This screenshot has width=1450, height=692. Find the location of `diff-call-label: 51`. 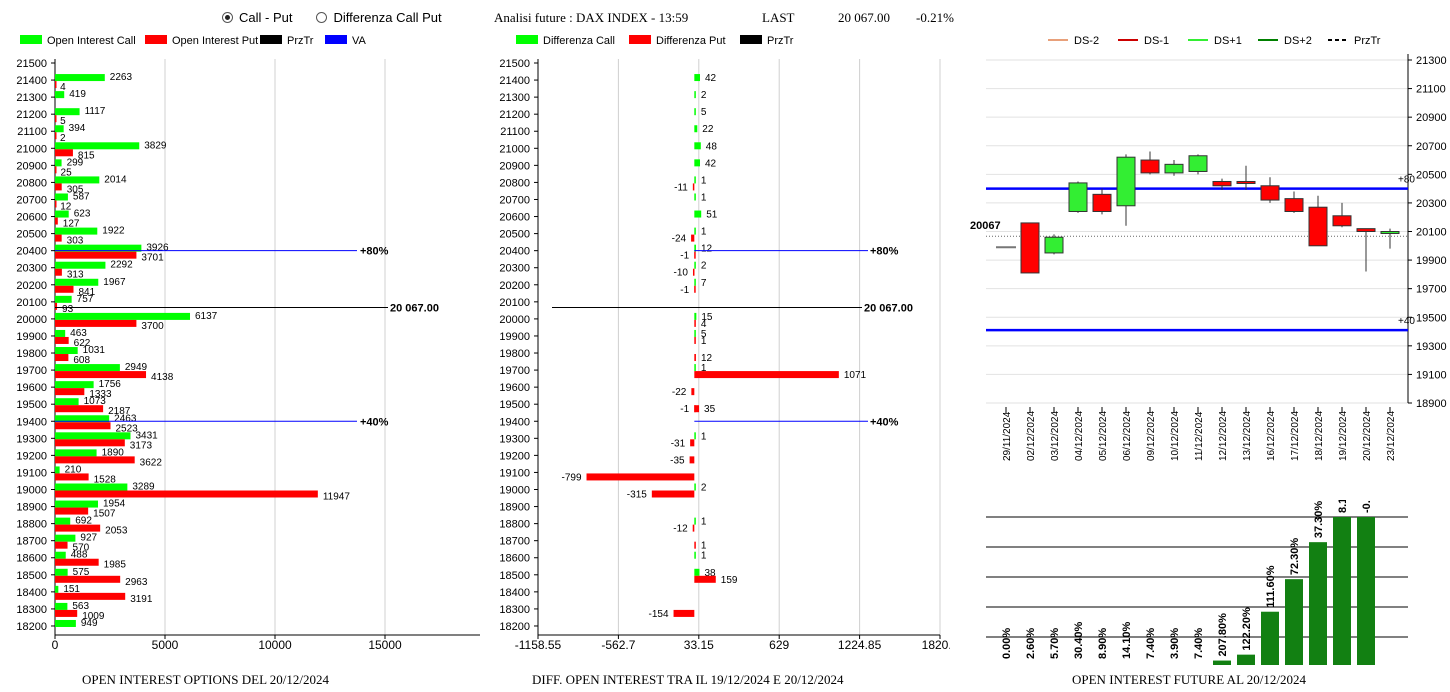

diff-call-label: 51 is located at coordinates (712, 215).